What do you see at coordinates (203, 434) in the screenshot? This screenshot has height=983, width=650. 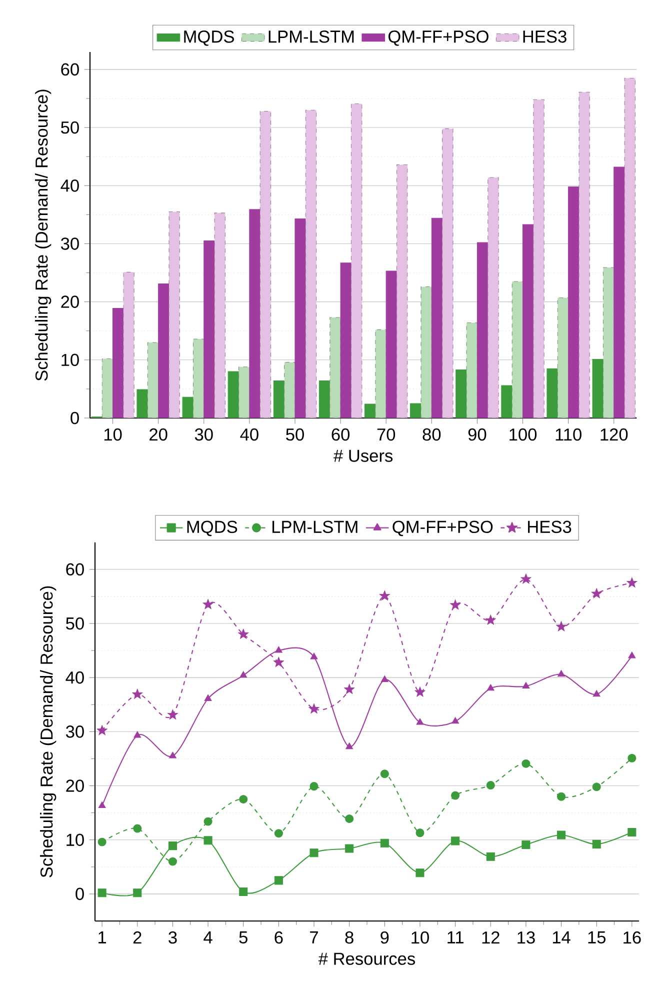 I see `x-tick-label: 30` at bounding box center [203, 434].